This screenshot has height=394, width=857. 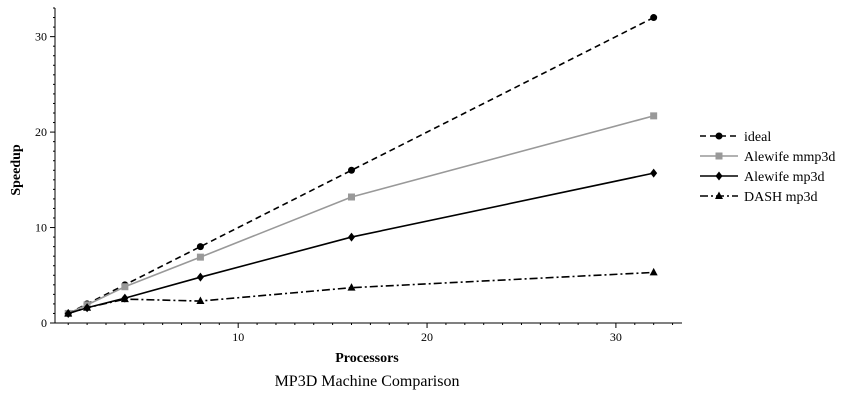 What do you see at coordinates (616, 337) in the screenshot?
I see `x-tick-label: 30` at bounding box center [616, 337].